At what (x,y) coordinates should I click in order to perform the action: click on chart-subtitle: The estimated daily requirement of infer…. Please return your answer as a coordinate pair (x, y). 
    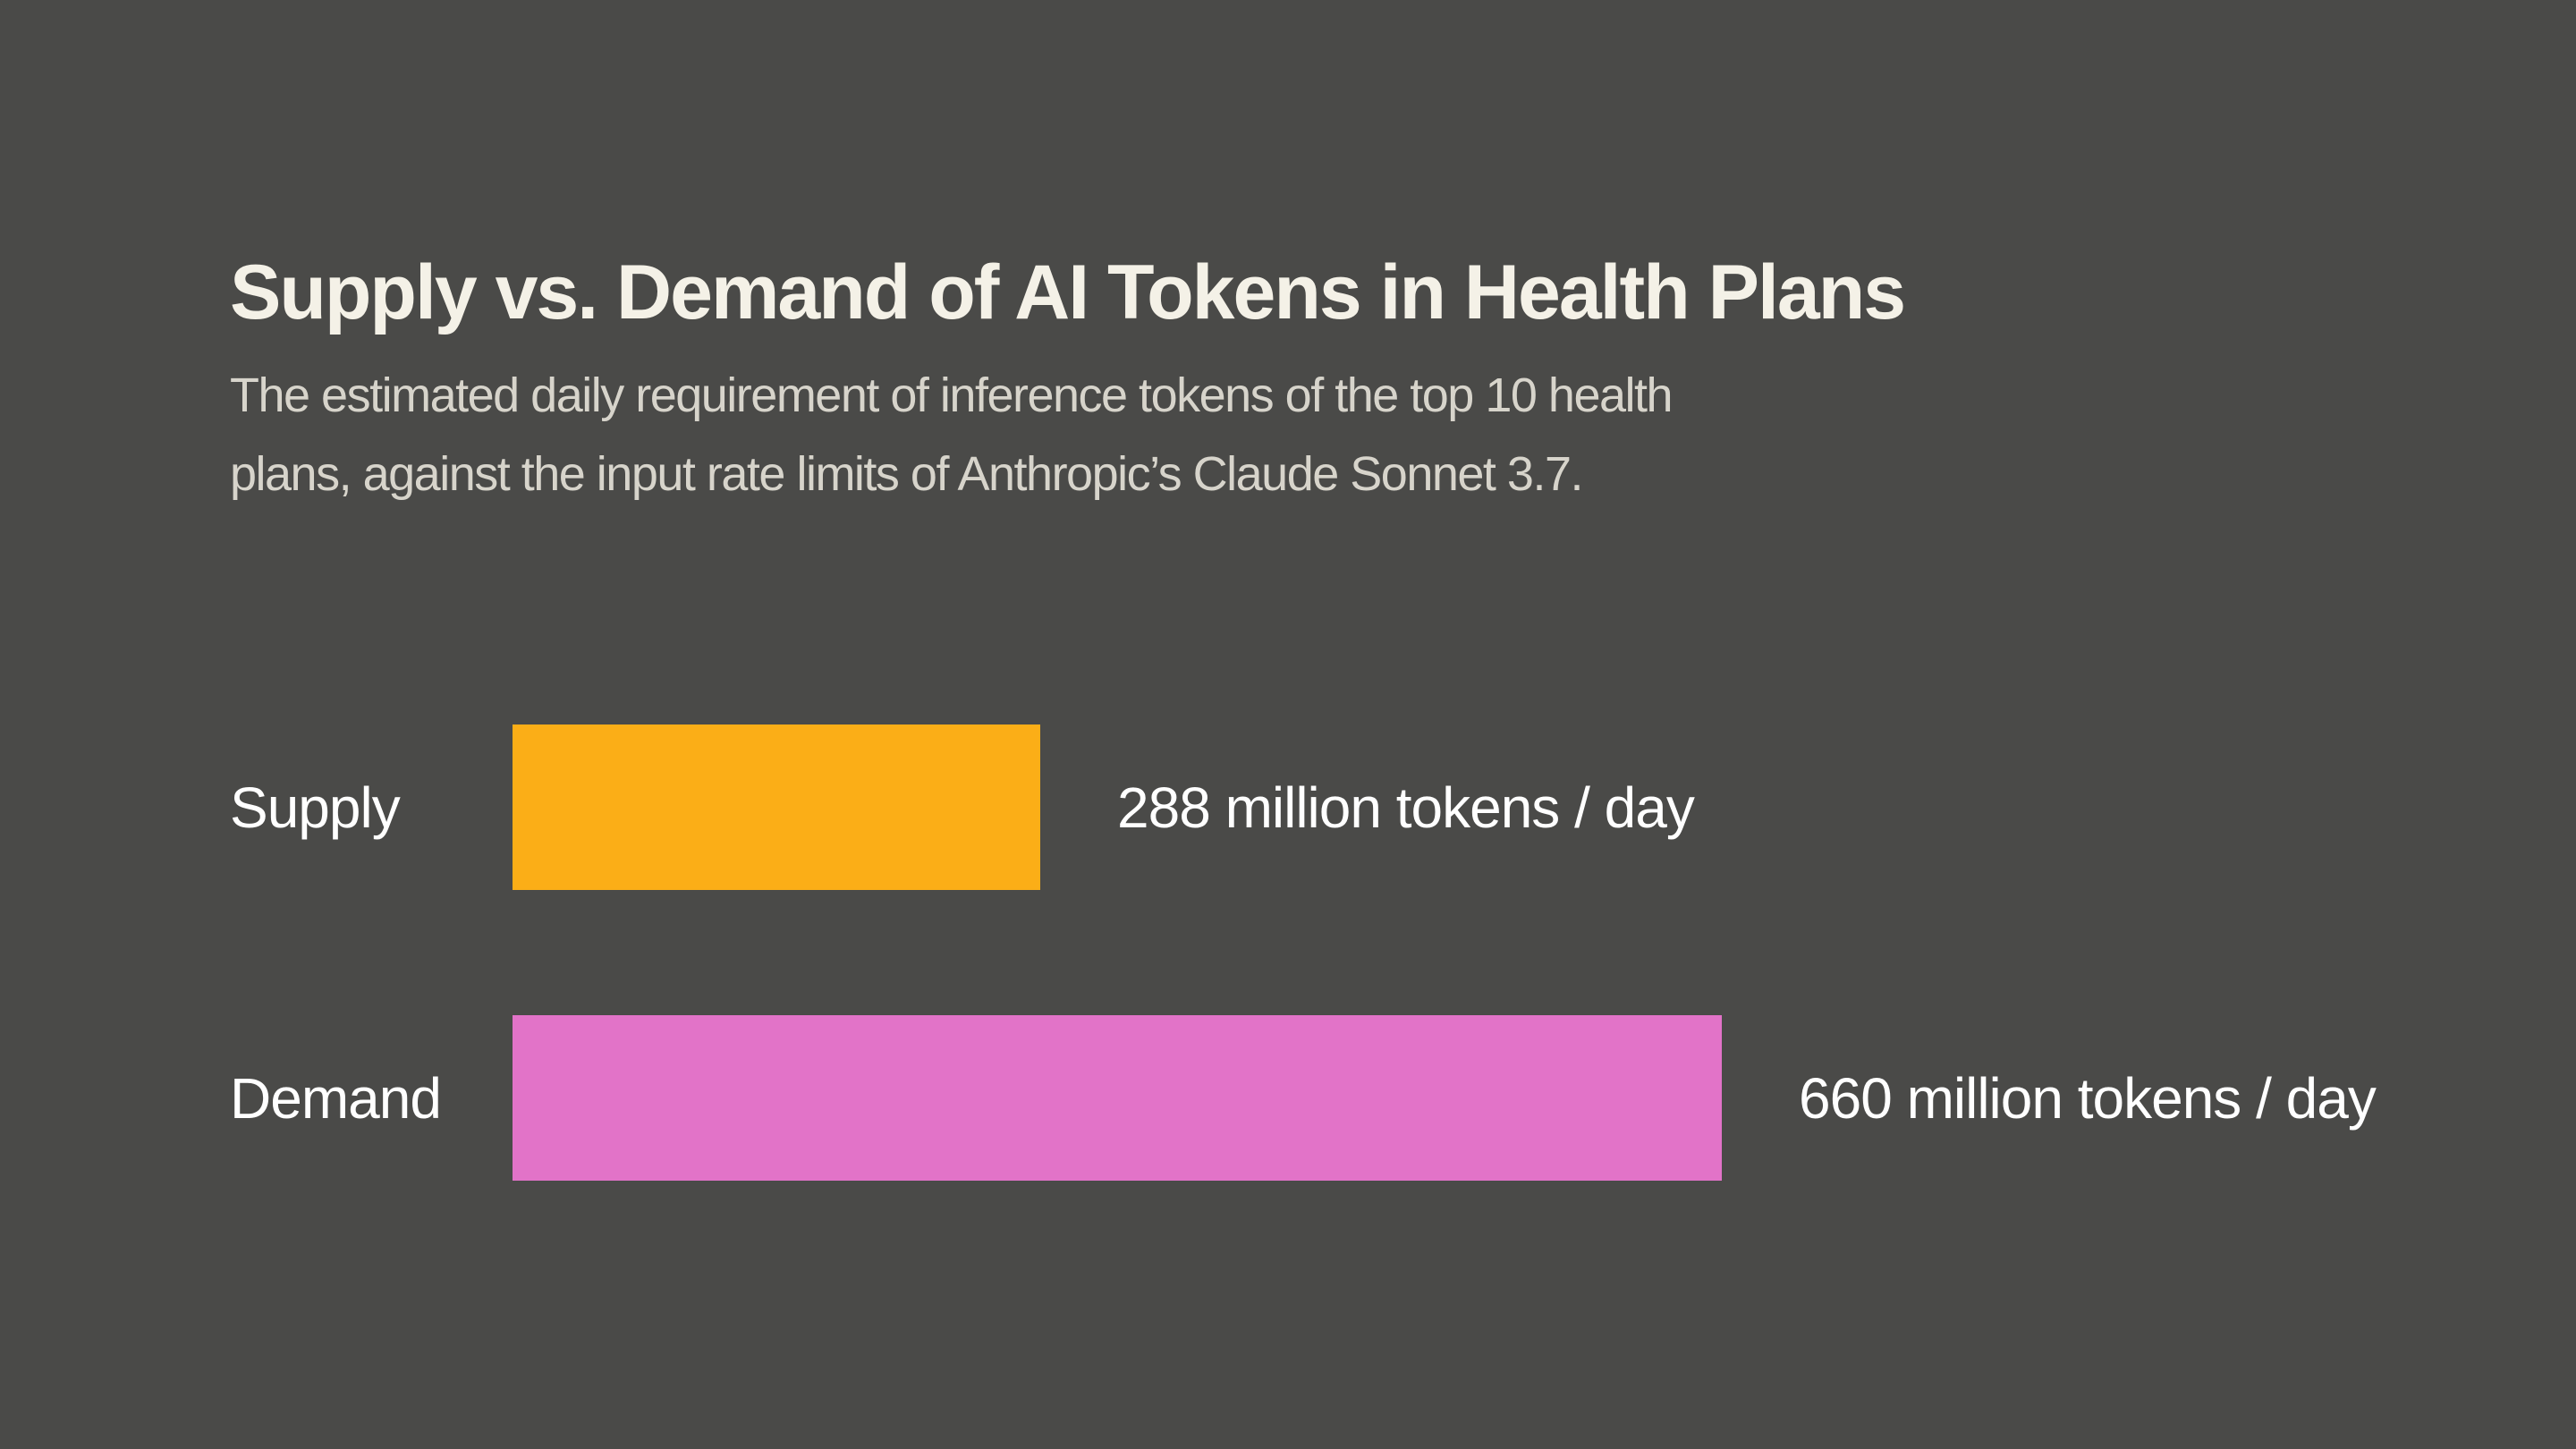
    Looking at the image, I should click on (952, 434).